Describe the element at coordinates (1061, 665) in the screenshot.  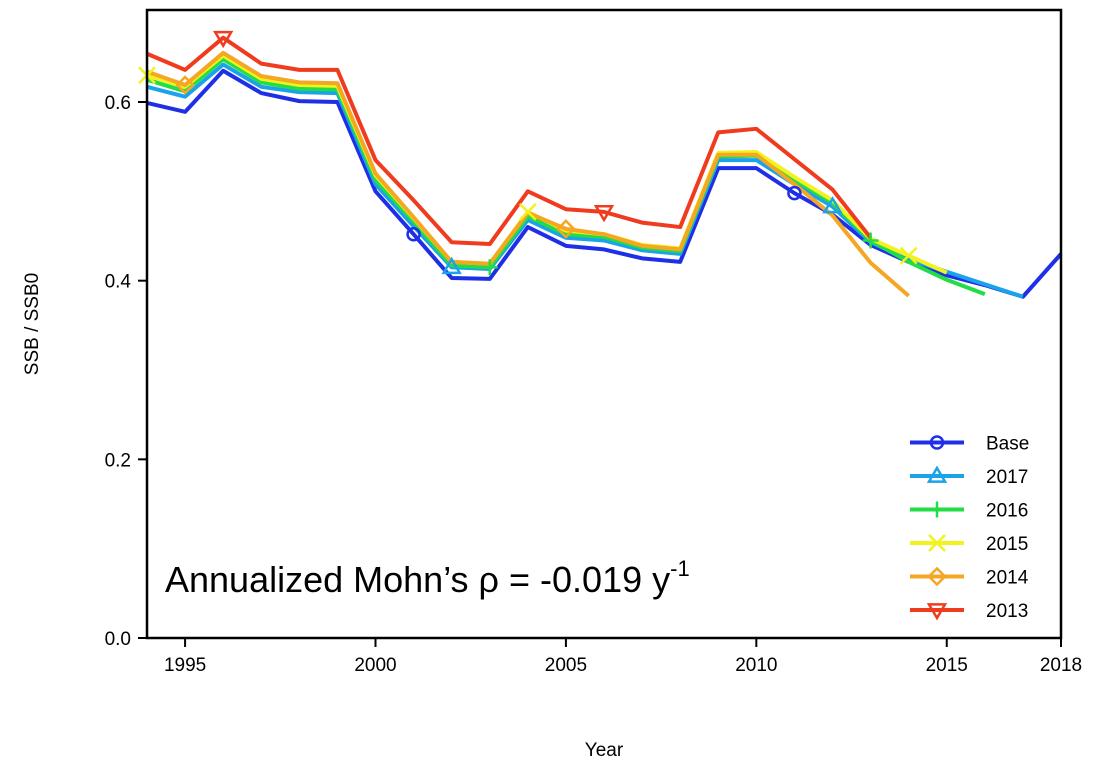
I see `x-tick-label: 2018` at that location.